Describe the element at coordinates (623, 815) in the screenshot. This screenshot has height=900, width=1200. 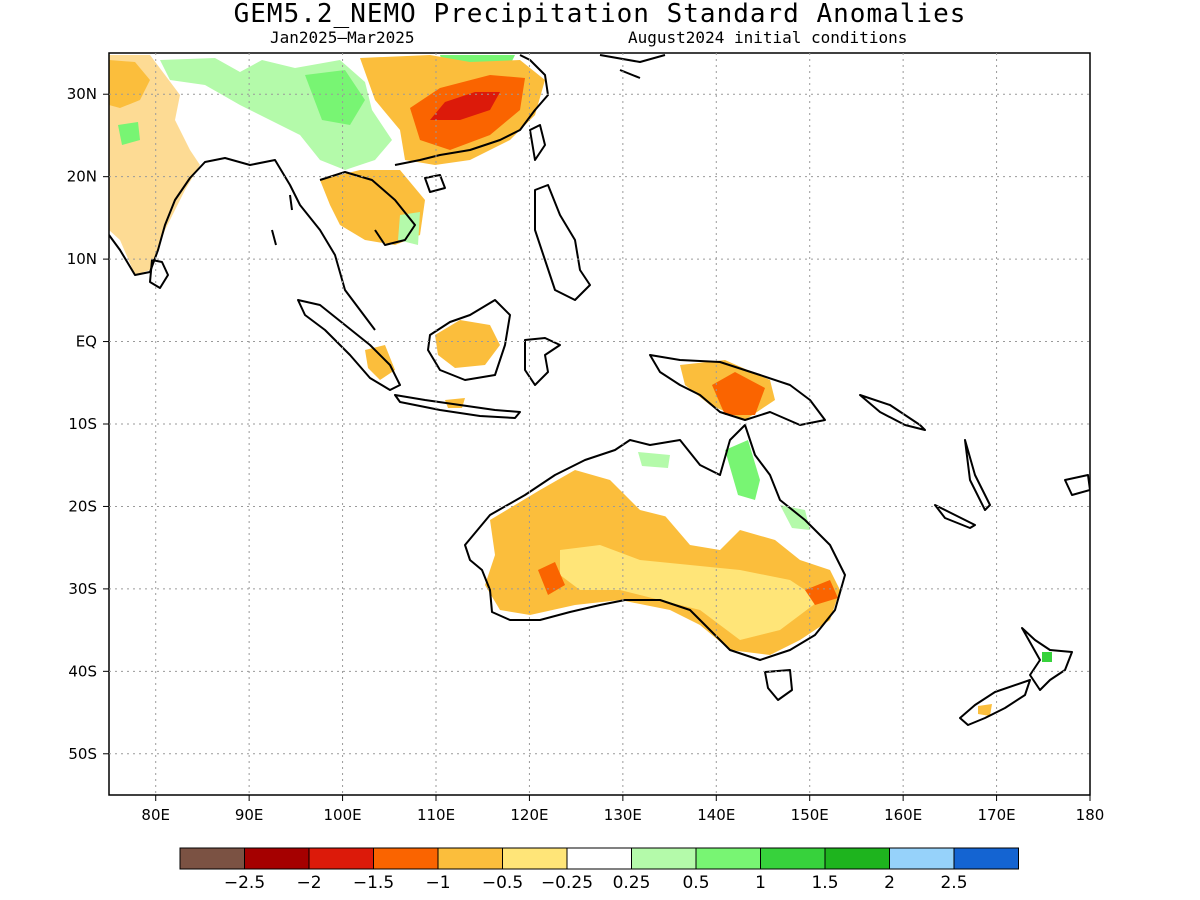
I see `lon-tick-label: 130E` at that location.